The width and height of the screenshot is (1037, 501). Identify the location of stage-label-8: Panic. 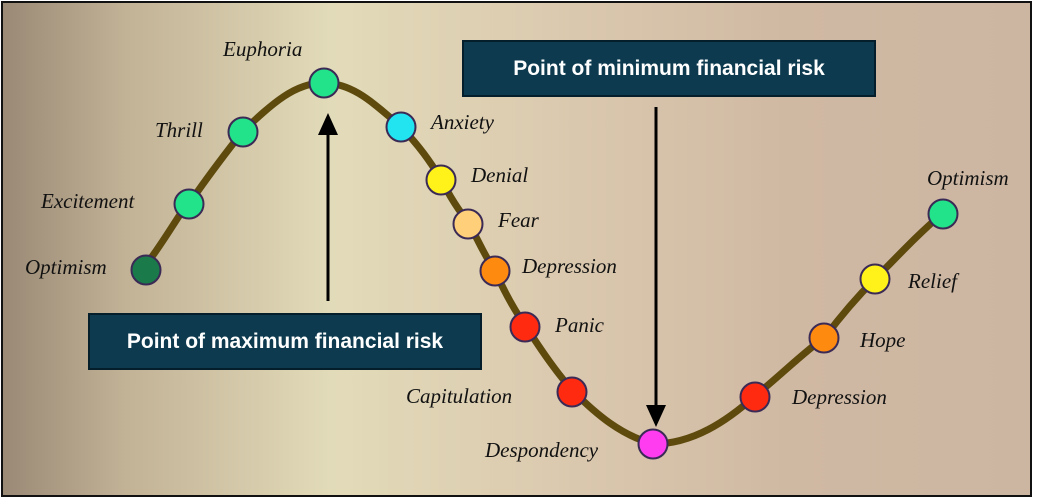
(579, 325).